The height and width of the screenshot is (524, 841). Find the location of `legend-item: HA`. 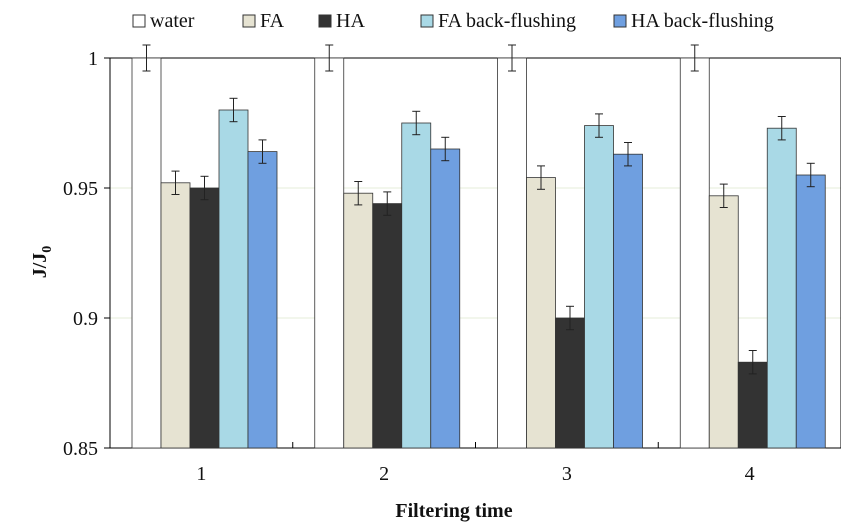

legend-item: HA is located at coordinates (341, 21).